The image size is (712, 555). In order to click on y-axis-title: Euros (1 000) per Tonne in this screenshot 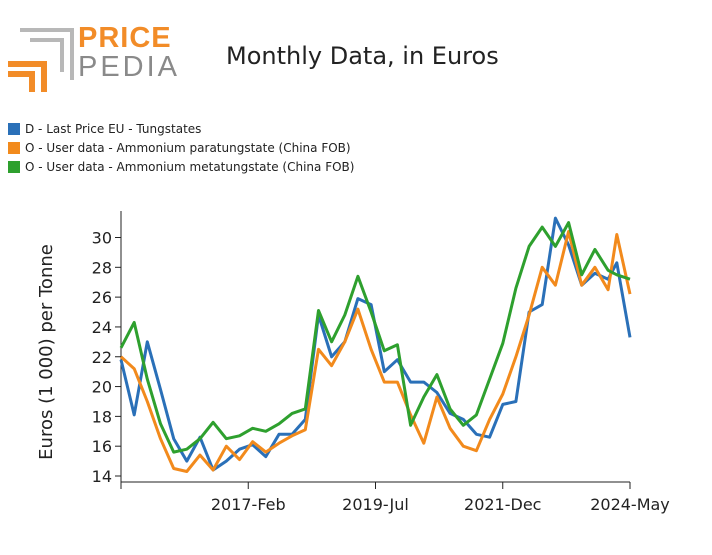, I will do `click(46, 352)`.